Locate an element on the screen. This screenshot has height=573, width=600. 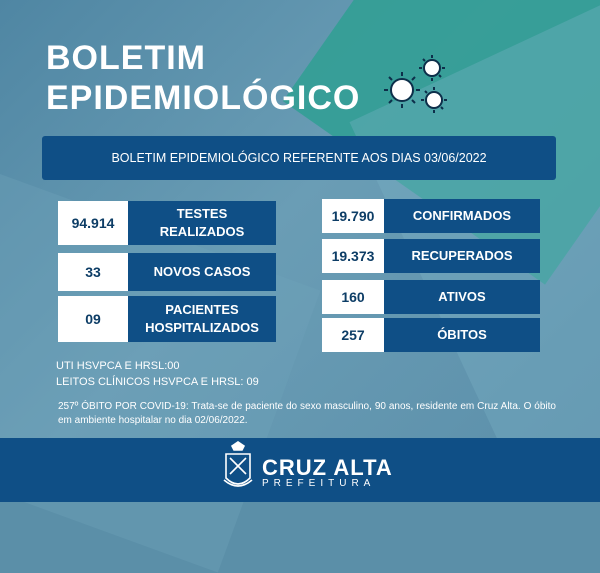
stat-value: 33 is located at coordinates (93, 272).